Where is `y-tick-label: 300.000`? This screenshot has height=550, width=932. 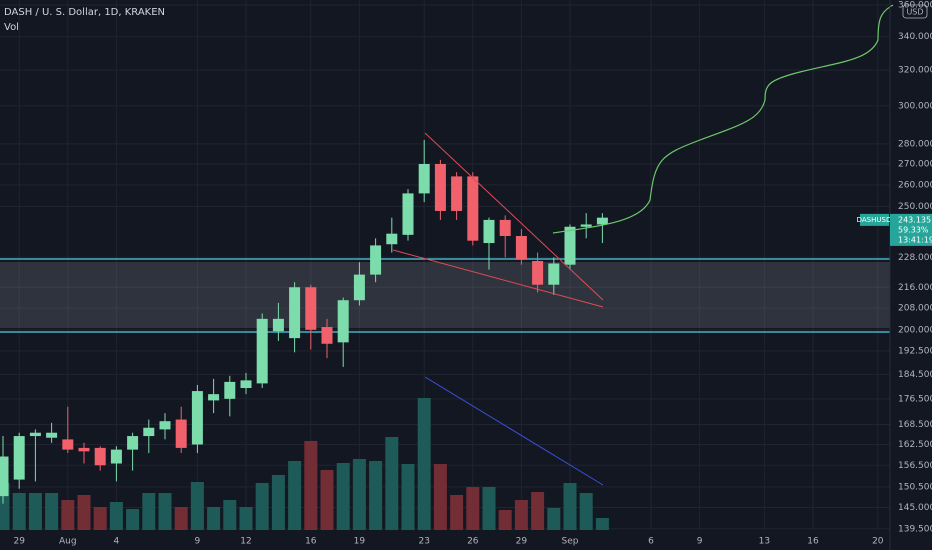
y-tick-label: 300.000 is located at coordinates (915, 106).